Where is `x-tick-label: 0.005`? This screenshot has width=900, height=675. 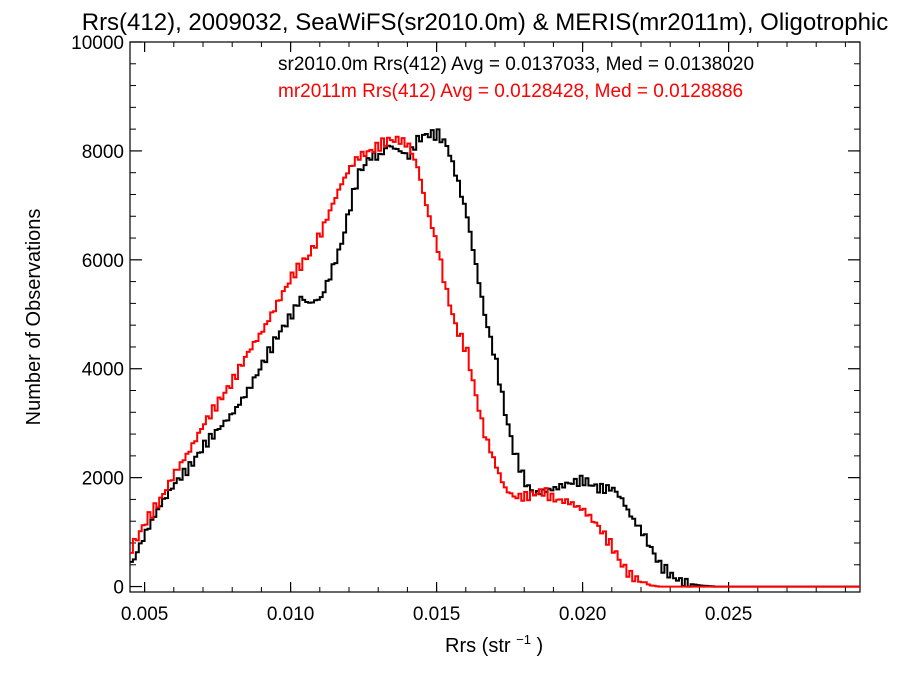
x-tick-label: 0.005 is located at coordinates (145, 614).